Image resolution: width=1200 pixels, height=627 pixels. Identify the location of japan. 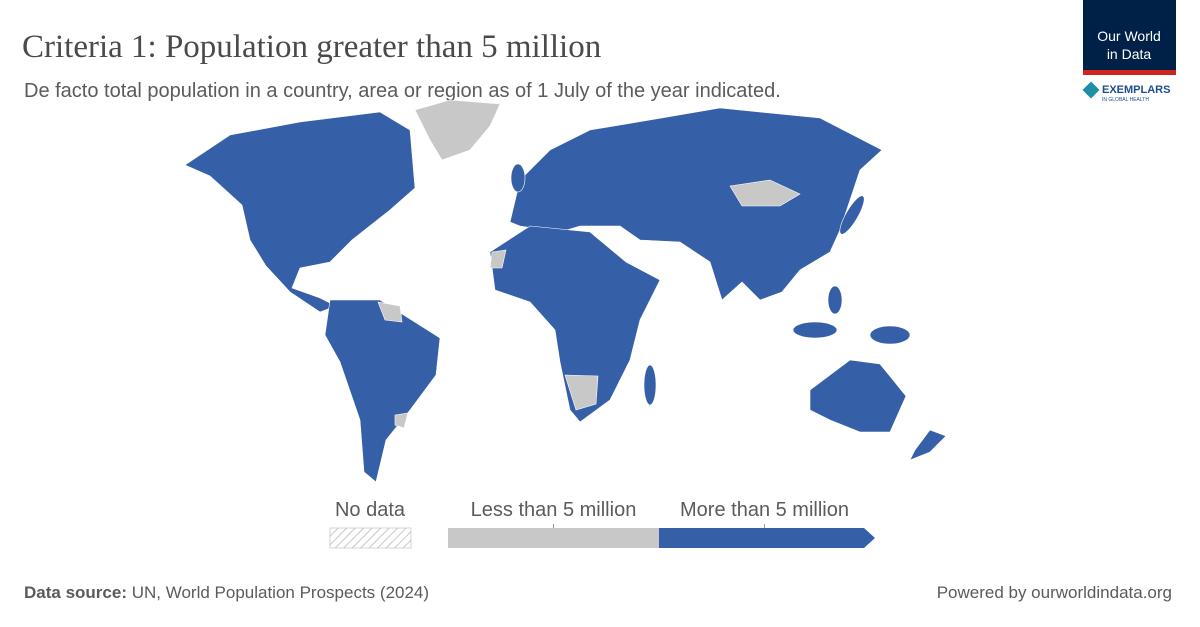
(852, 215).